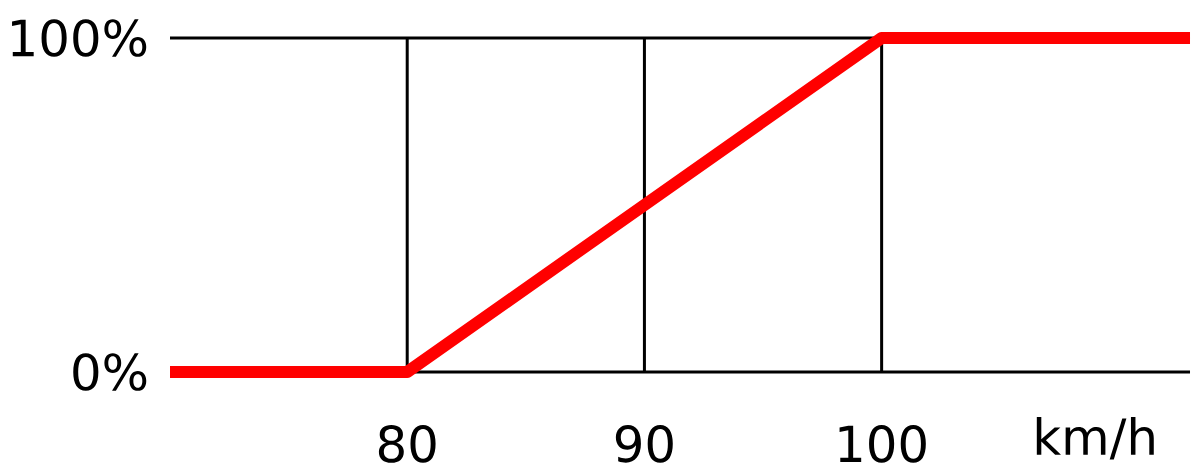  Describe the element at coordinates (1095, 438) in the screenshot. I see `x-axis-title: km/h` at that location.